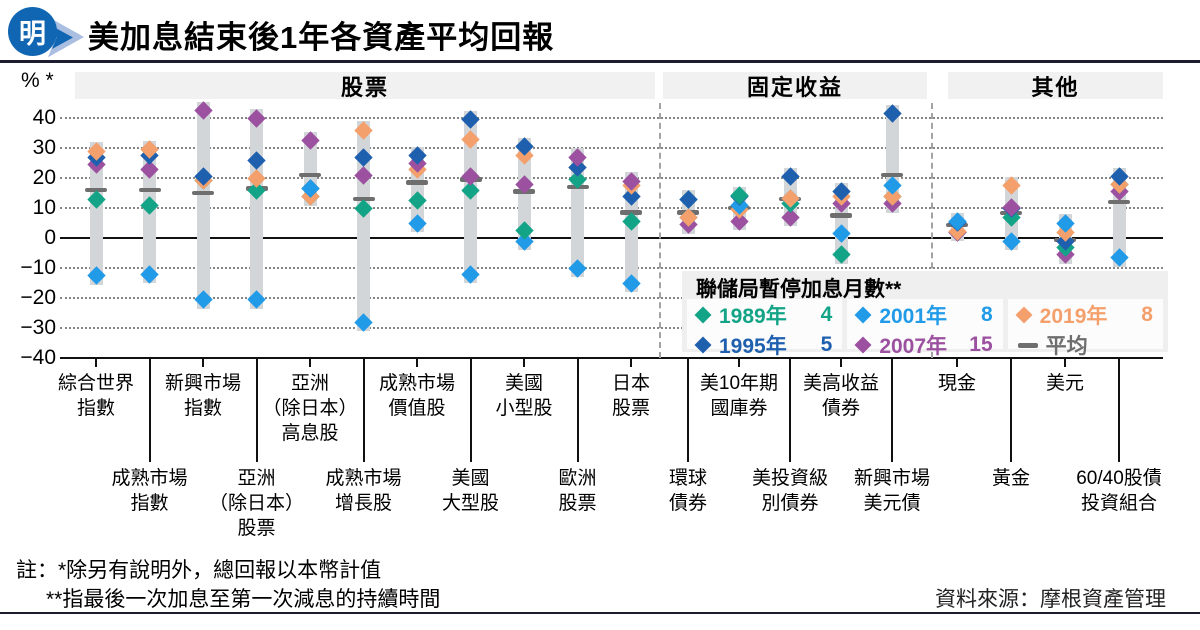 The height and width of the screenshot is (630, 1200). I want to click on x-axis-label-line: 美元債, so click(892, 503).